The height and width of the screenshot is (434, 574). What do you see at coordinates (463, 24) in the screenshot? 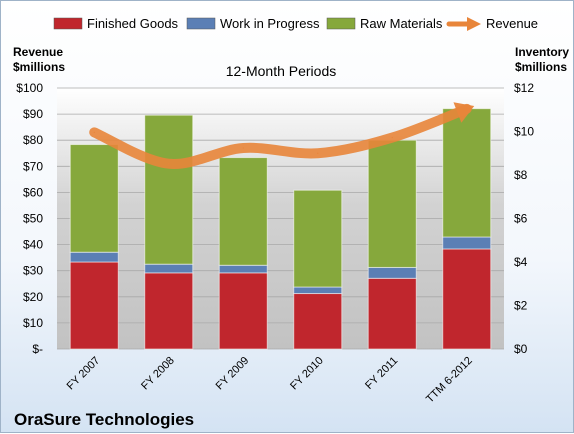
I see `legend-swatch-revenue` at bounding box center [463, 24].